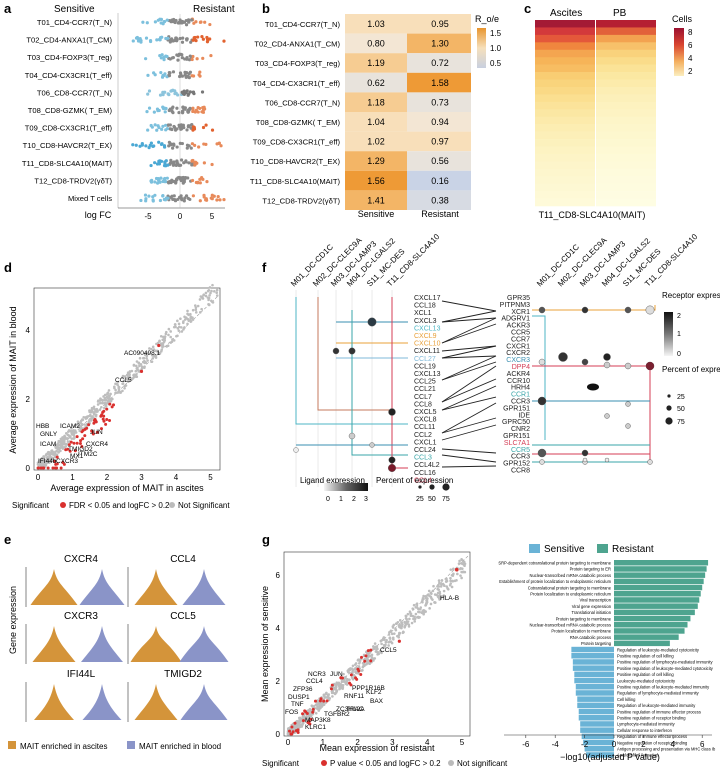  I want to click on panel-f-ligand-dot, so click(392, 412).